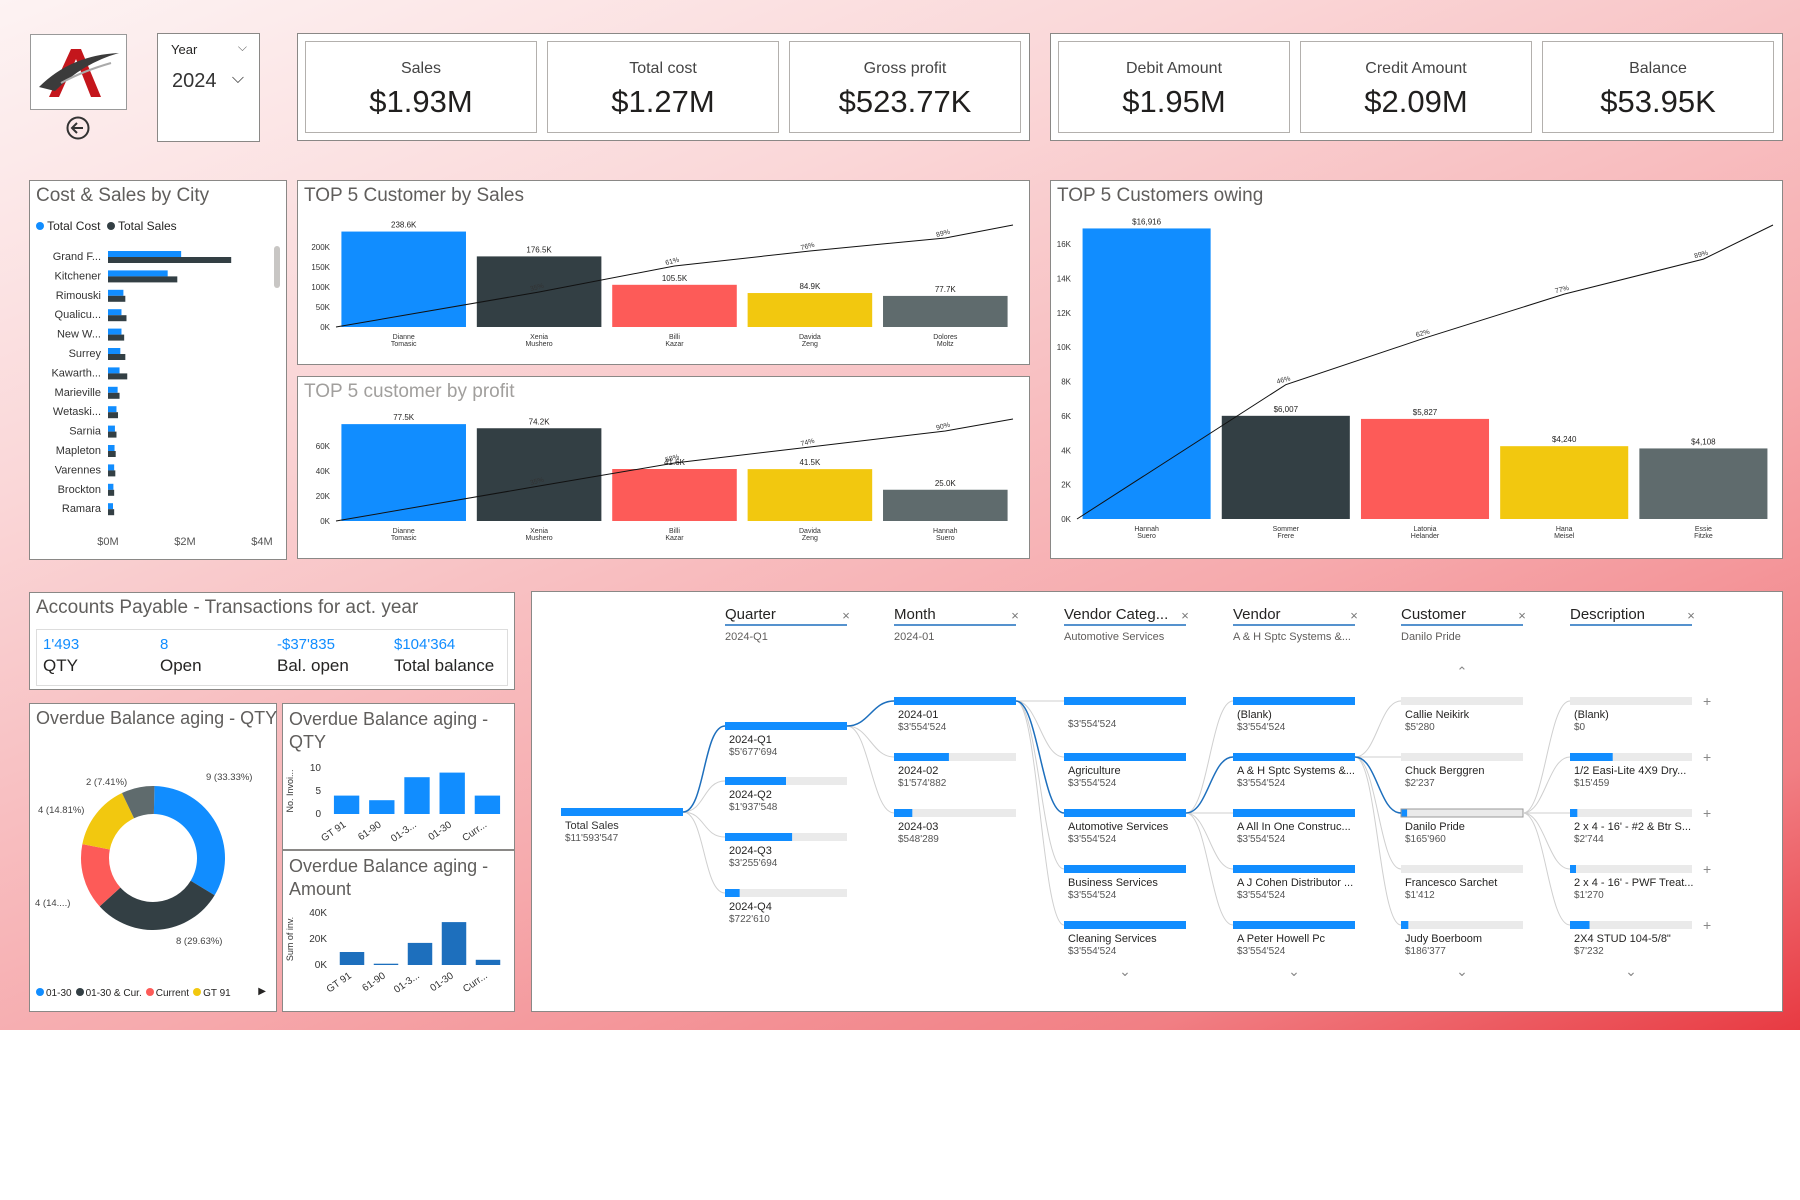  I want to click on year-dropdown: 2024 ⌵, so click(208, 81).